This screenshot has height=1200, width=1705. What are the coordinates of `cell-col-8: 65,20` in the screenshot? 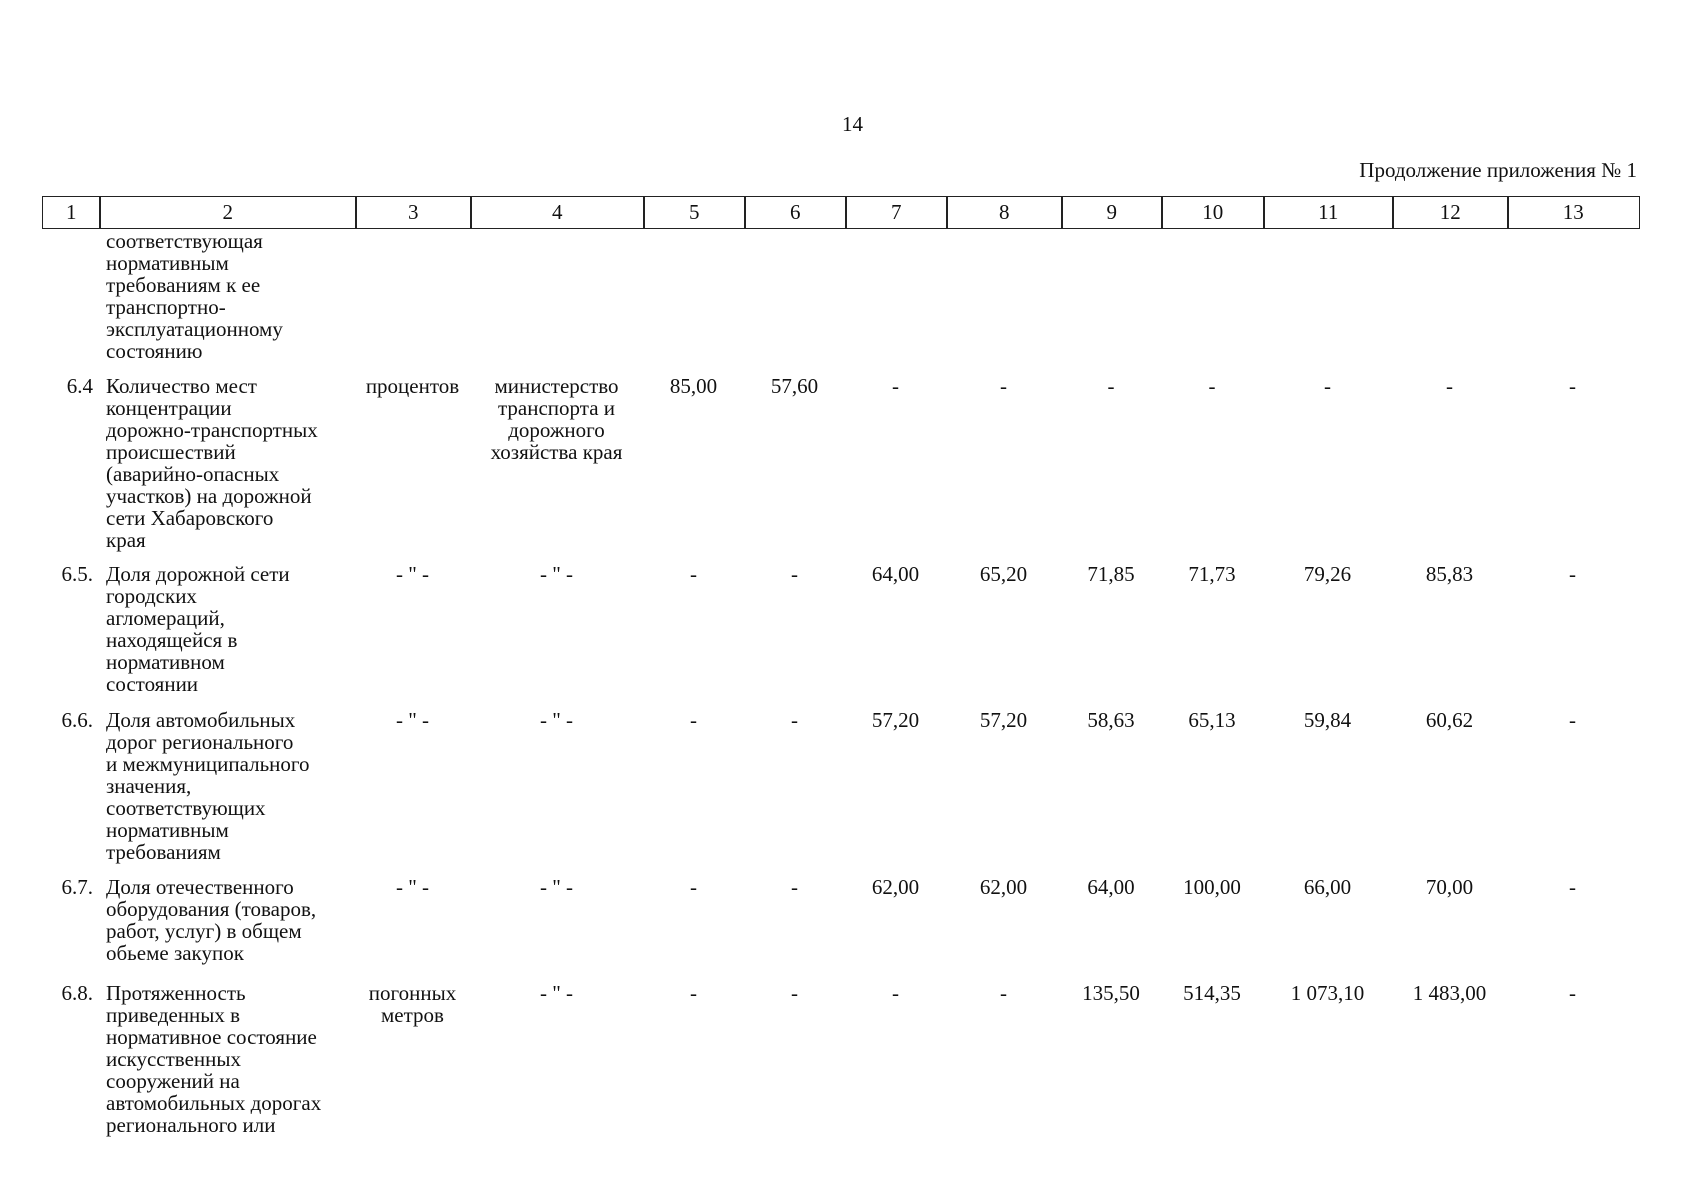 It's located at (1003, 574).